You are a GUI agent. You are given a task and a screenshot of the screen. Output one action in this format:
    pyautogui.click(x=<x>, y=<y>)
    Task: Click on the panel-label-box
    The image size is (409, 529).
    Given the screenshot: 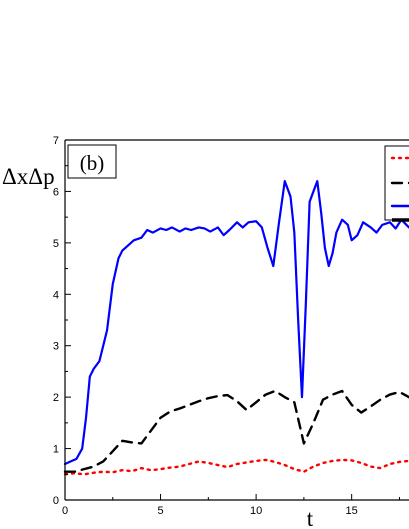 What is the action you would take?
    pyautogui.click(x=92, y=161)
    